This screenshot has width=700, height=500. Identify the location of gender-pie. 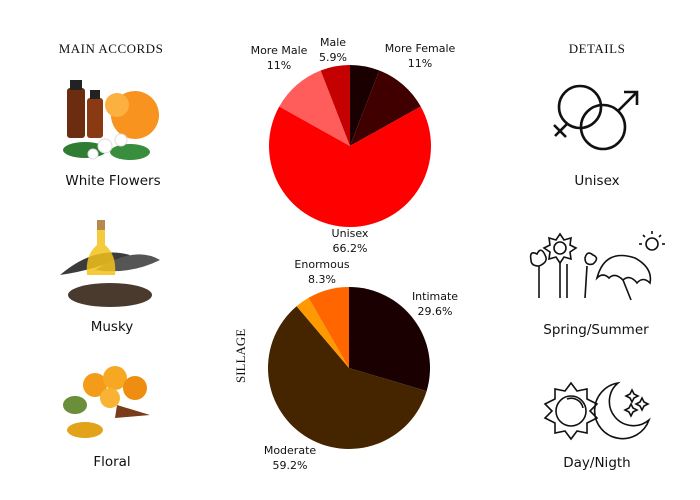
(350, 146).